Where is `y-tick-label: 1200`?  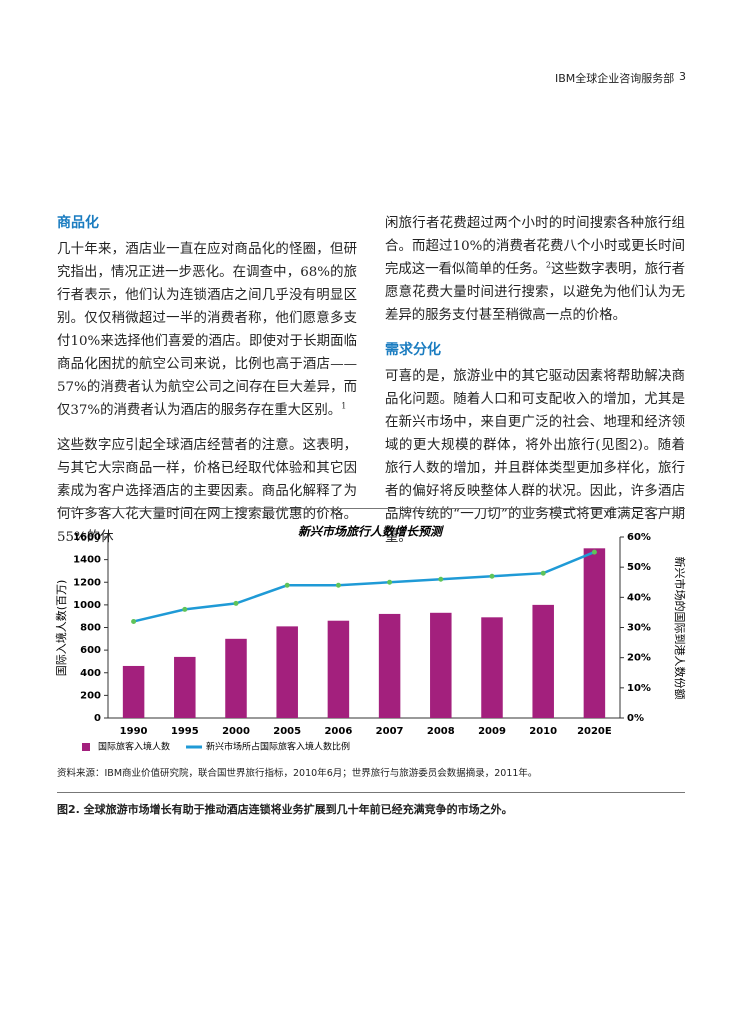
y-tick-label: 1200 is located at coordinates (87, 582).